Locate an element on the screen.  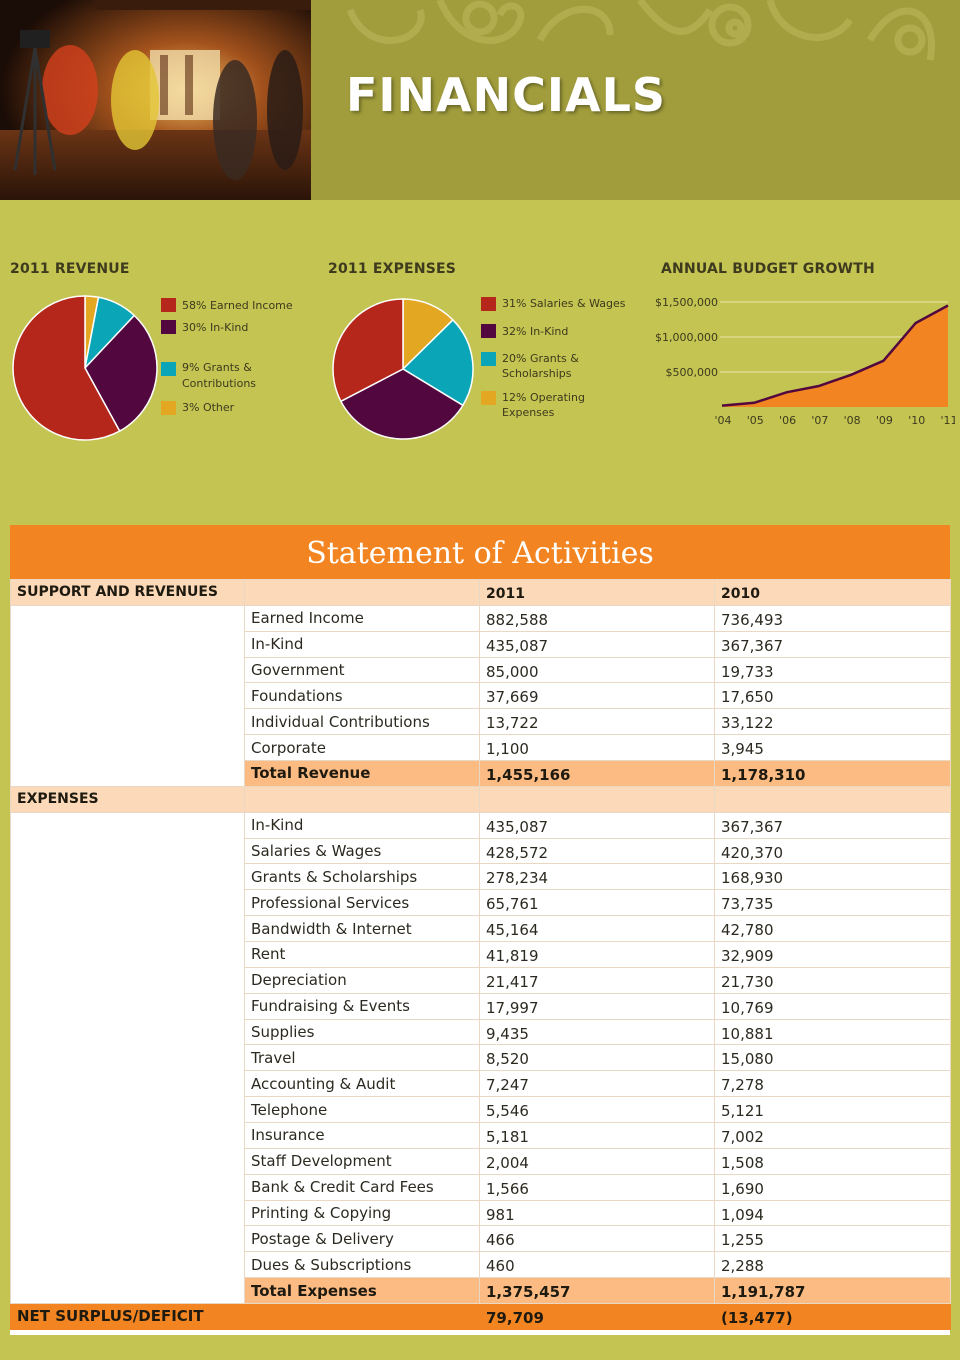
value-2011: 1,100 is located at coordinates (597, 748).